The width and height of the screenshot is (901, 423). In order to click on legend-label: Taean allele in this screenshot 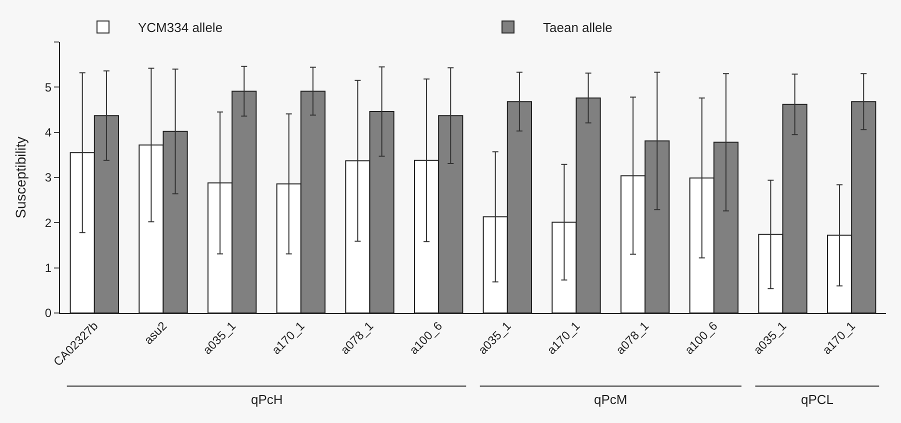, I will do `click(577, 28)`.